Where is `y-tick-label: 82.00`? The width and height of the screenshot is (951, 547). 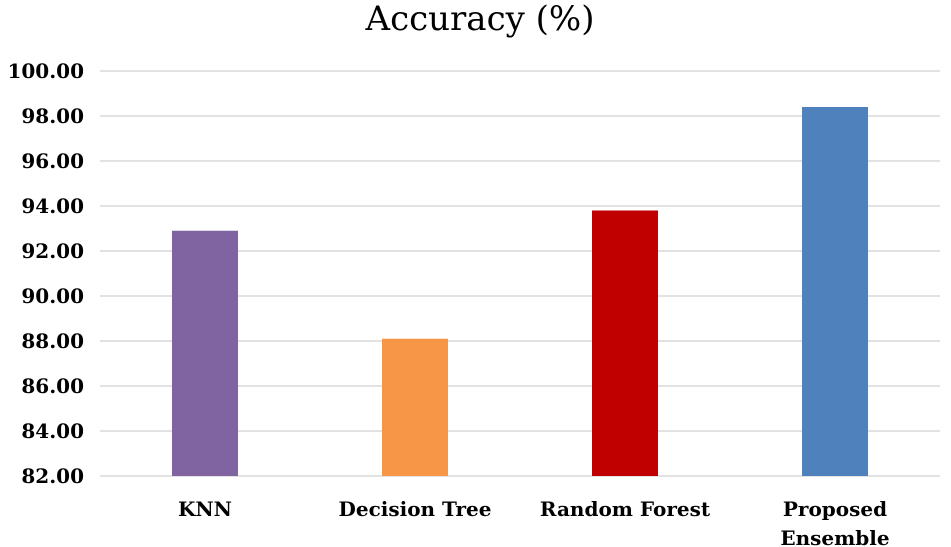 y-tick-label: 82.00 is located at coordinates (52, 476).